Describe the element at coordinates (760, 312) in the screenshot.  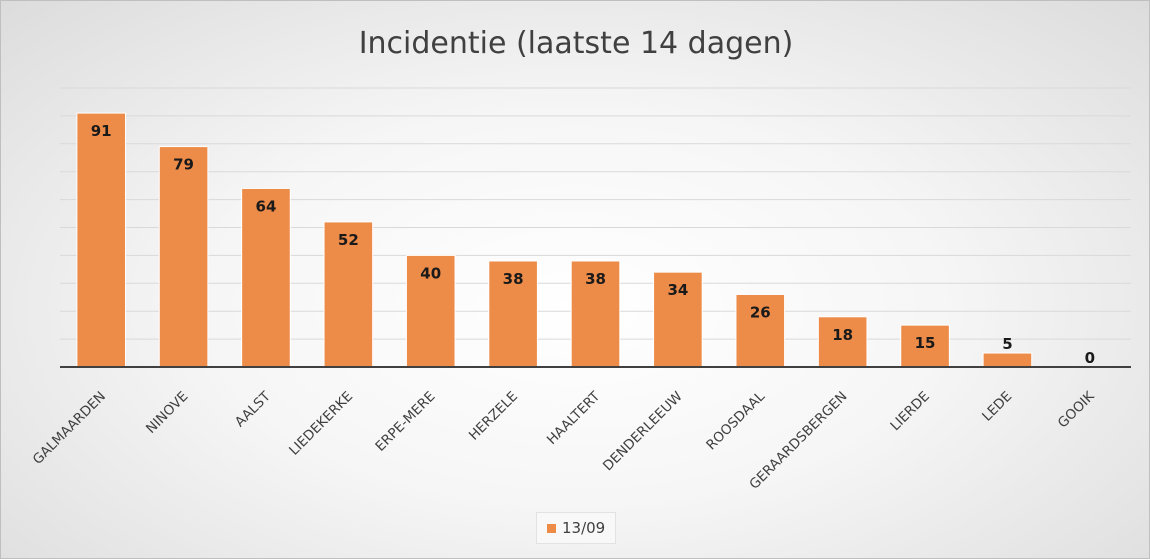
I see `data-label-roosdaal: 26` at that location.